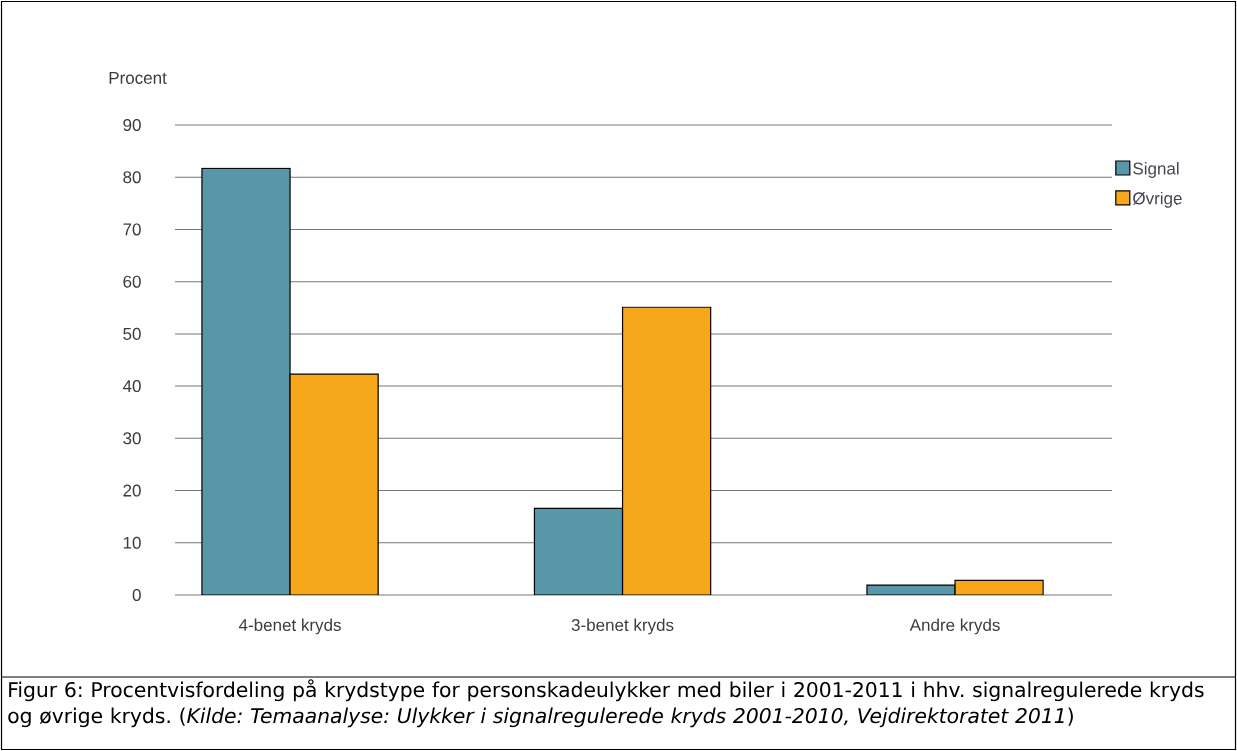 Image resolution: width=1237 pixels, height=751 pixels. What do you see at coordinates (606, 703) in the screenshot?
I see `text: Figur 6: Procentvisfordeling på krydstype for personskadeulykker med biler i 2001-2011 i hhv. signalregulerede kryds og øvrige kryds. (Kilde: Temaanalyse: Ulykker i signalregulerede kryds 2001-2010, Vejdirektoratet 2011)` at bounding box center [606, 703].